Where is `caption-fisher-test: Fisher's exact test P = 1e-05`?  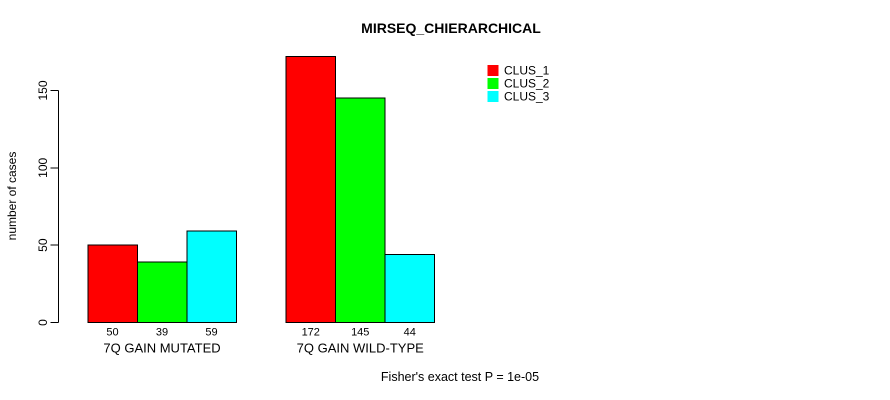 caption-fisher-test: Fisher's exact test P = 1e-05 is located at coordinates (460, 377).